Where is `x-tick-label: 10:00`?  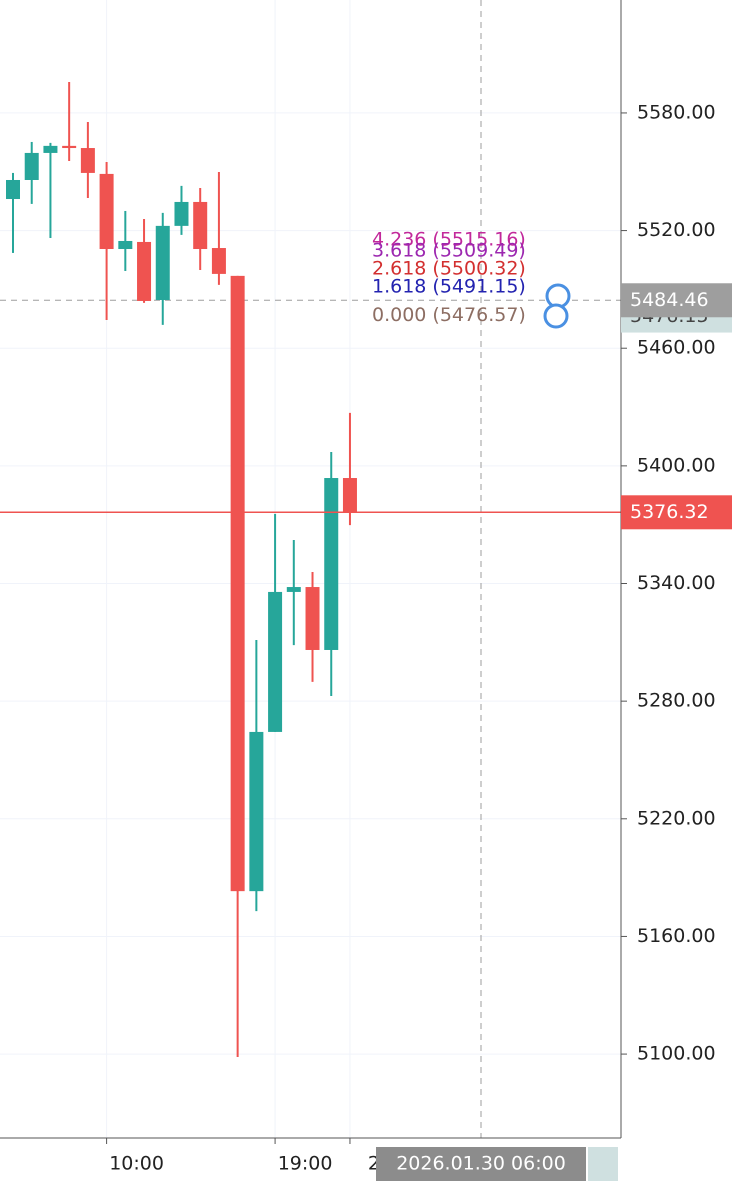 x-tick-label: 10:00 is located at coordinates (136, 1164).